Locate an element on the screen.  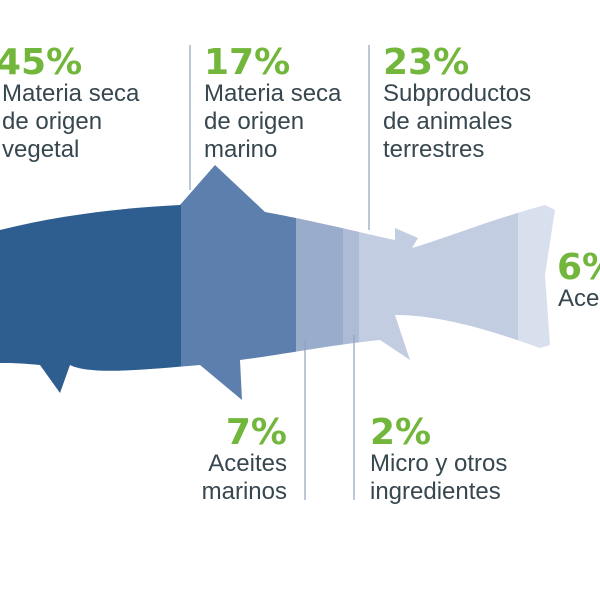
segment-label-marino: 17% Materia seca de origen marino is located at coordinates (273, 102).